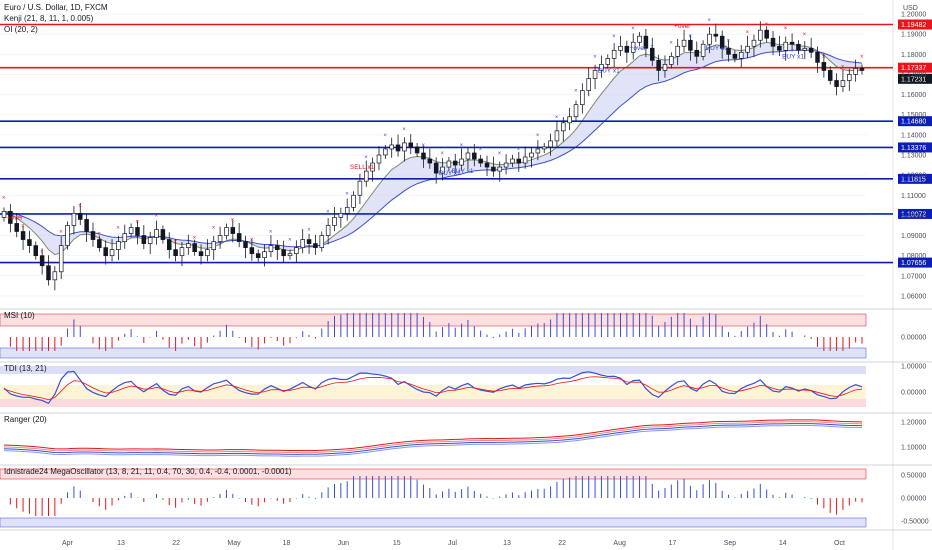  I want to click on time-tick-8: 13, so click(507, 543).